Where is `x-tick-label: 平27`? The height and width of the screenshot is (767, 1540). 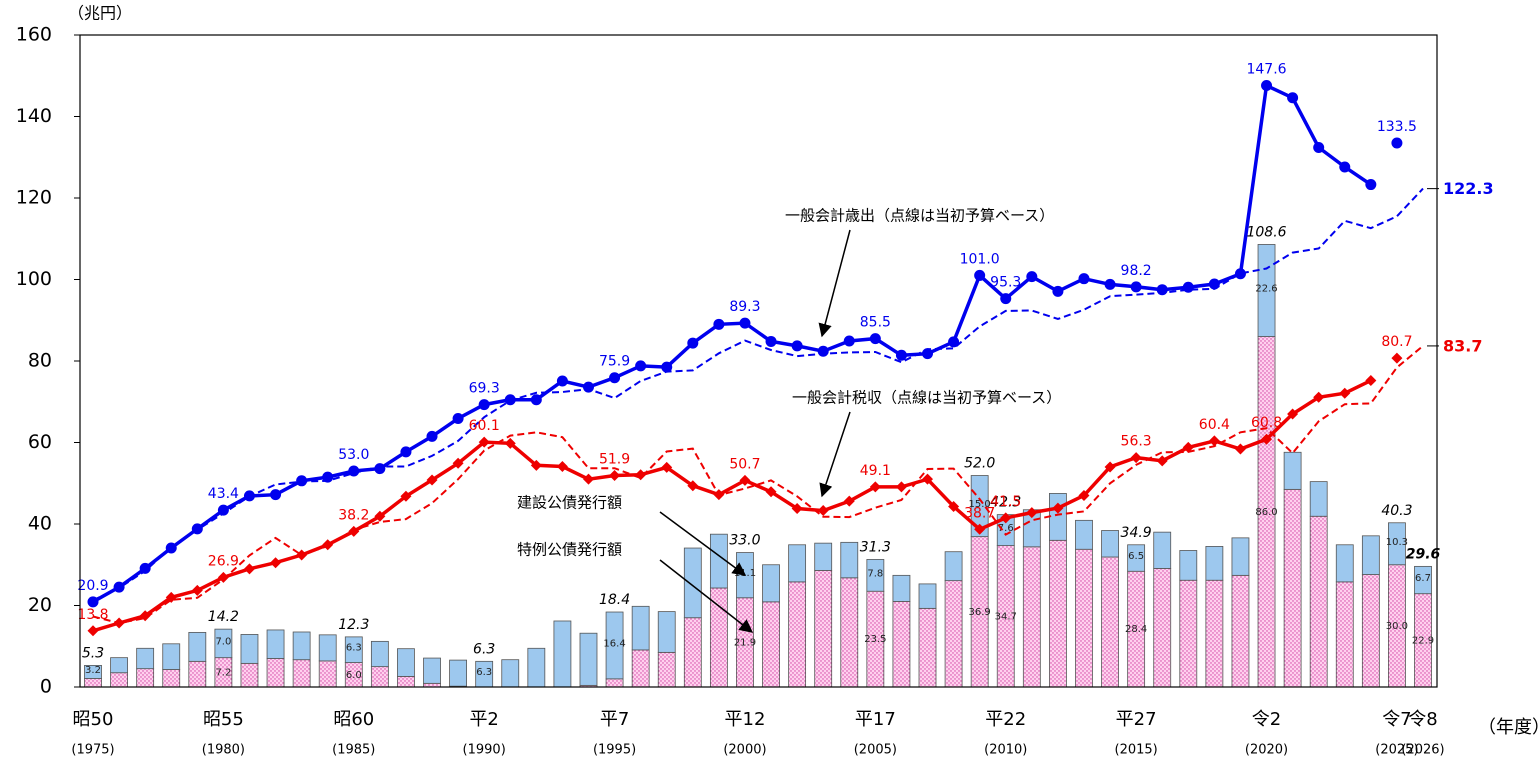
x-tick-label: 平27 is located at coordinates (1136, 719).